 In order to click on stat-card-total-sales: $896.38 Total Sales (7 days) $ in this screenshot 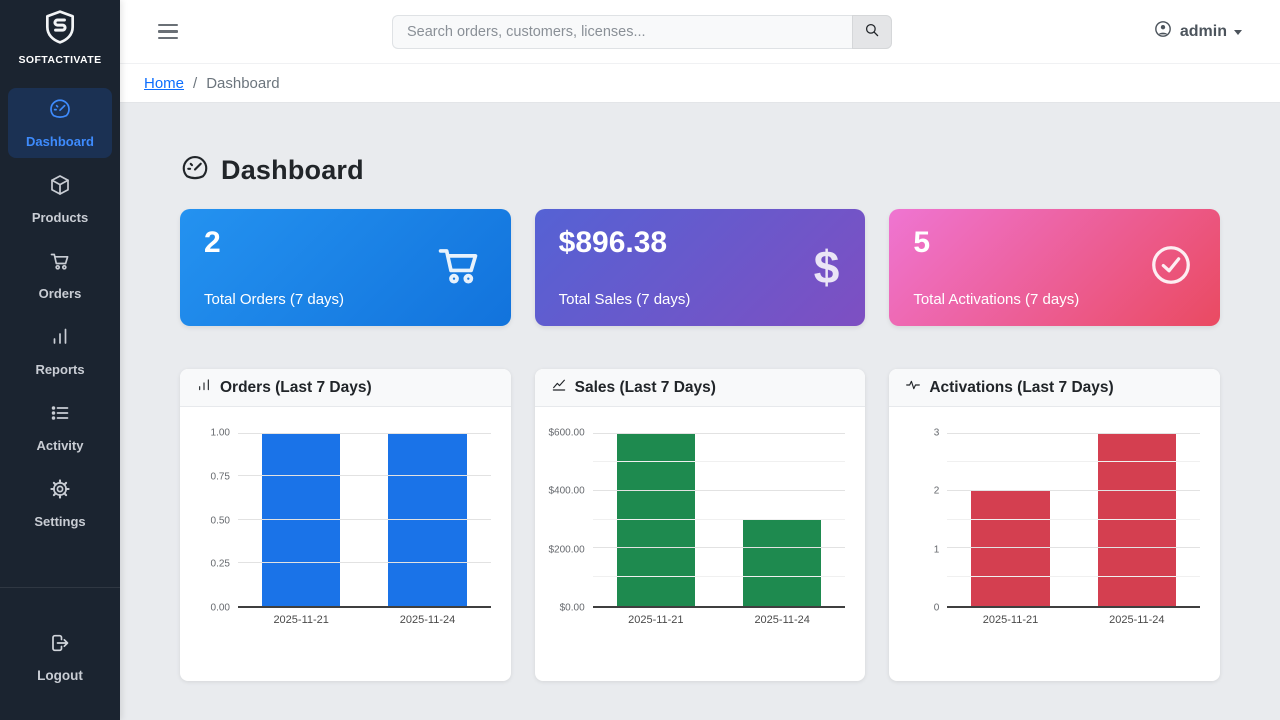, I will do `click(700, 267)`.